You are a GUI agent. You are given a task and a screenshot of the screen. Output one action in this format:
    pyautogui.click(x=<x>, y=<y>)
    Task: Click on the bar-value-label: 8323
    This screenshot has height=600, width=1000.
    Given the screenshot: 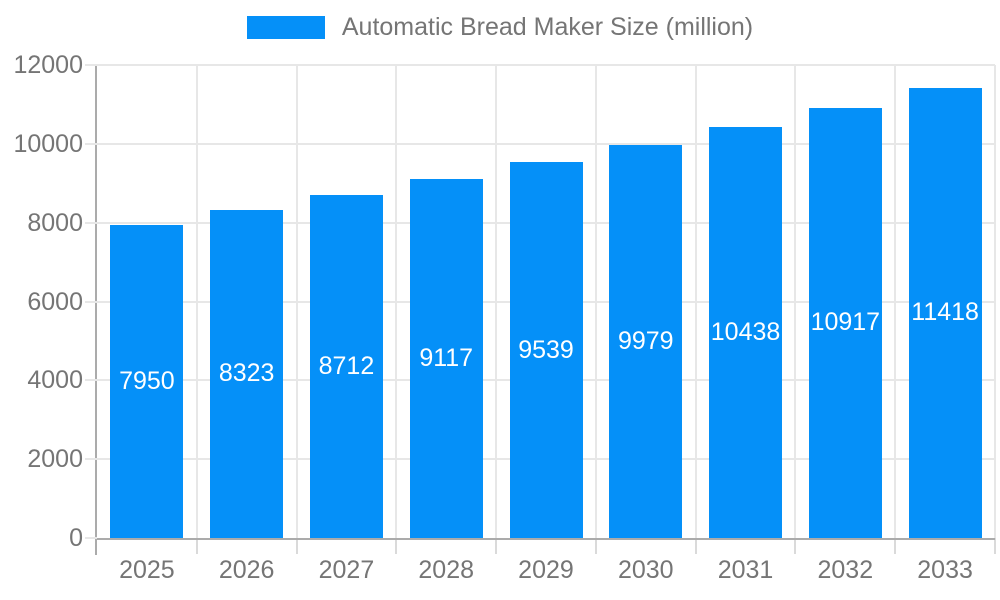 What is the action you would take?
    pyautogui.click(x=246, y=373)
    